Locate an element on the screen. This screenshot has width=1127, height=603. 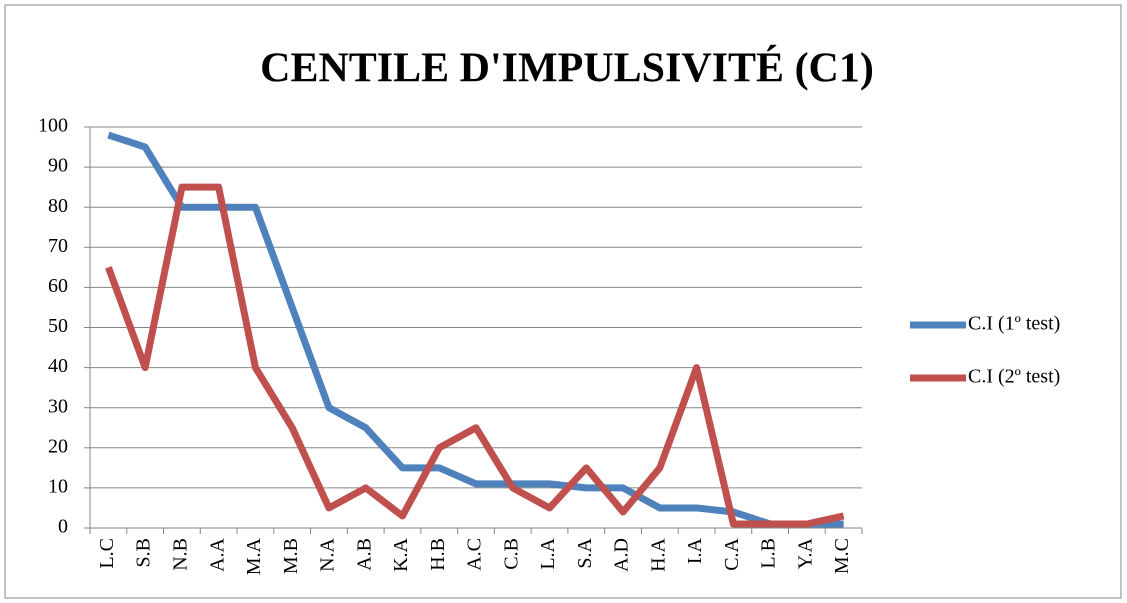
legend-label: C.I (2º test) is located at coordinates (1014, 377).